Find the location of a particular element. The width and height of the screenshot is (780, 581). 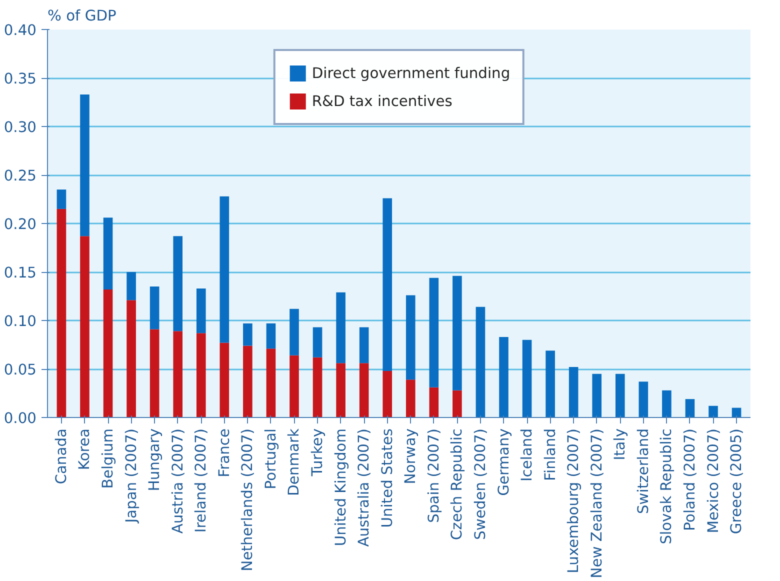

x-tick-label: Ireland (2007) is located at coordinates (201, 480).